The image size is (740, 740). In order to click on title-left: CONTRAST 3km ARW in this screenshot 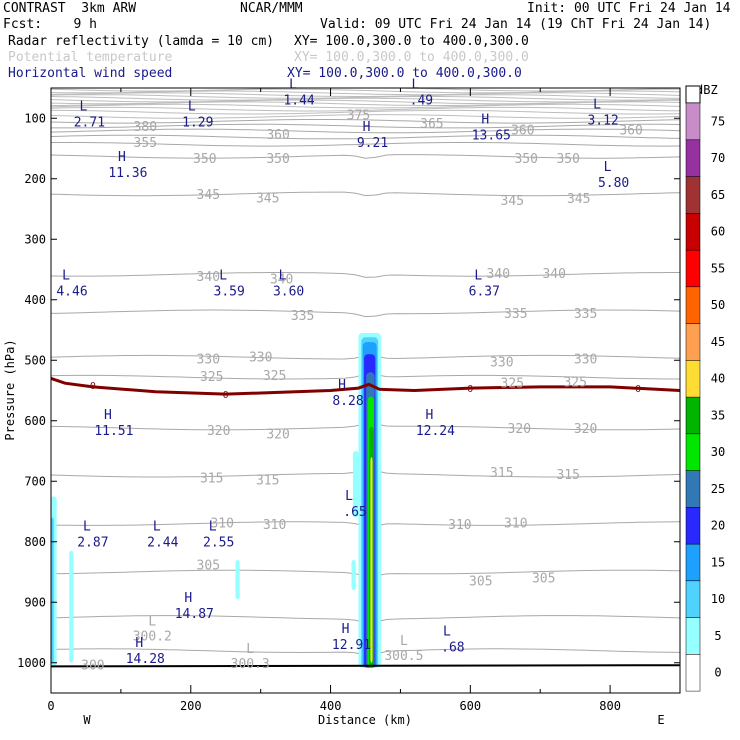, I will do `click(70, 8)`.